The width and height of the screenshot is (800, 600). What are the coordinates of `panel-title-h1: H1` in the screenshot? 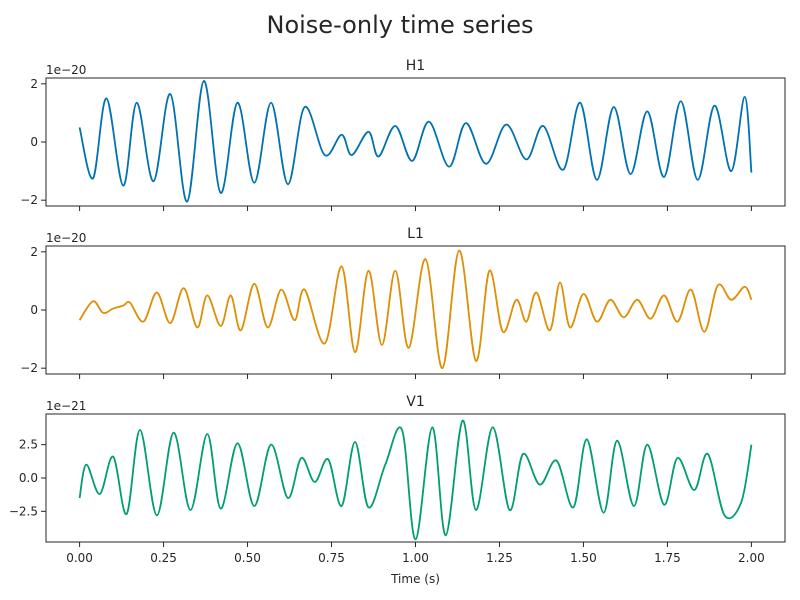 It's located at (415, 66).